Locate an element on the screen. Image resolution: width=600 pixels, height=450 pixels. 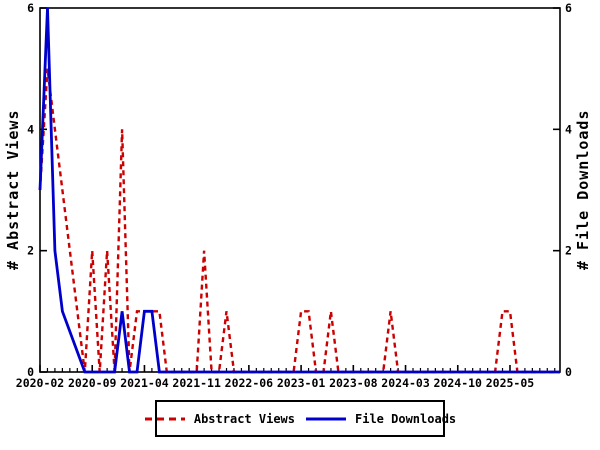
file-downloads-line-sample-icon is located at coordinates (326, 418).